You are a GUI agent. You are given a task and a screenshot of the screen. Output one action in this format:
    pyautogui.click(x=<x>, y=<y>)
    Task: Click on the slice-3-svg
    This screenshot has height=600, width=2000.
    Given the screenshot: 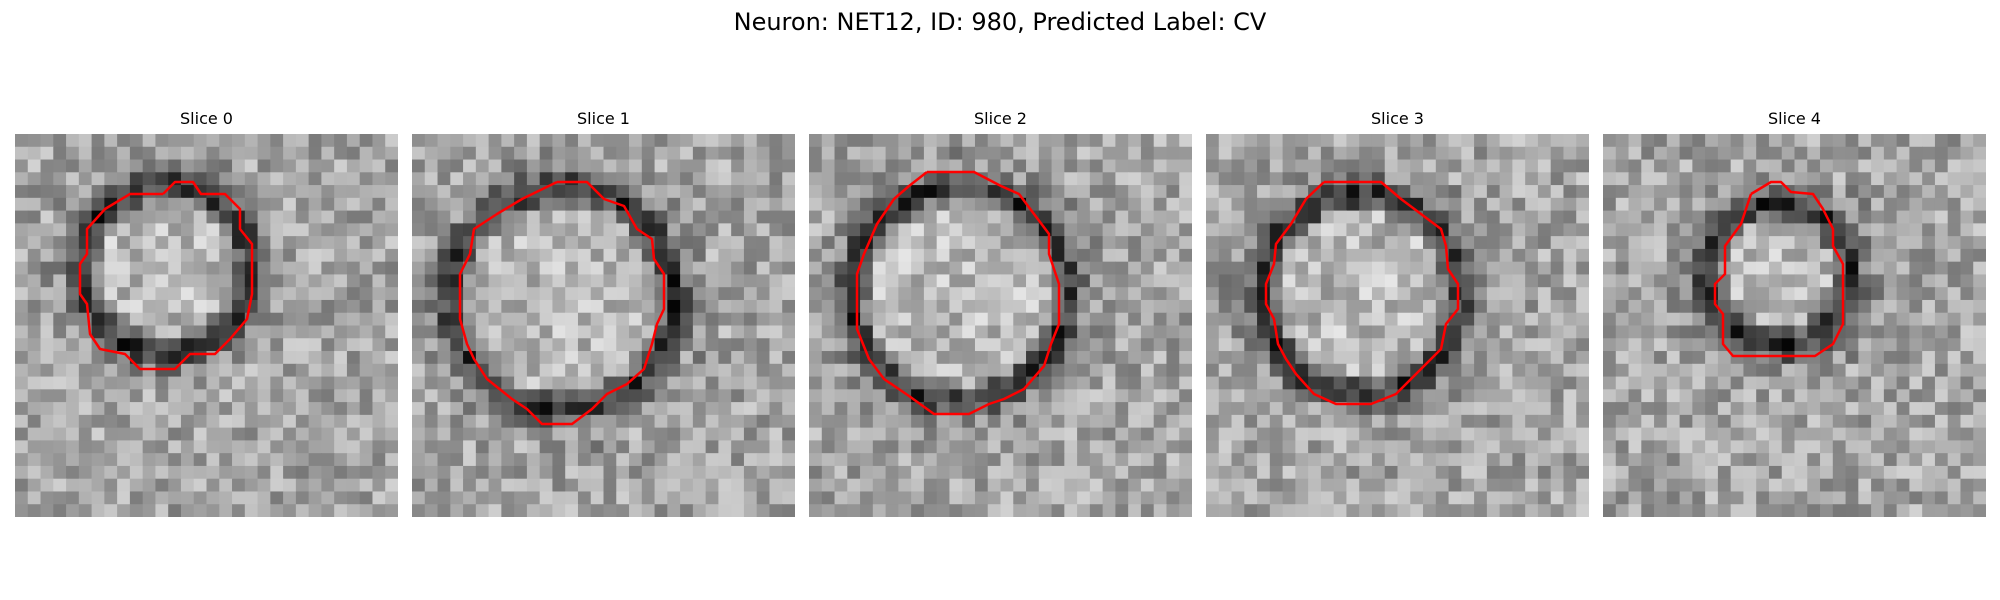 What is the action you would take?
    pyautogui.click(x=1397, y=325)
    